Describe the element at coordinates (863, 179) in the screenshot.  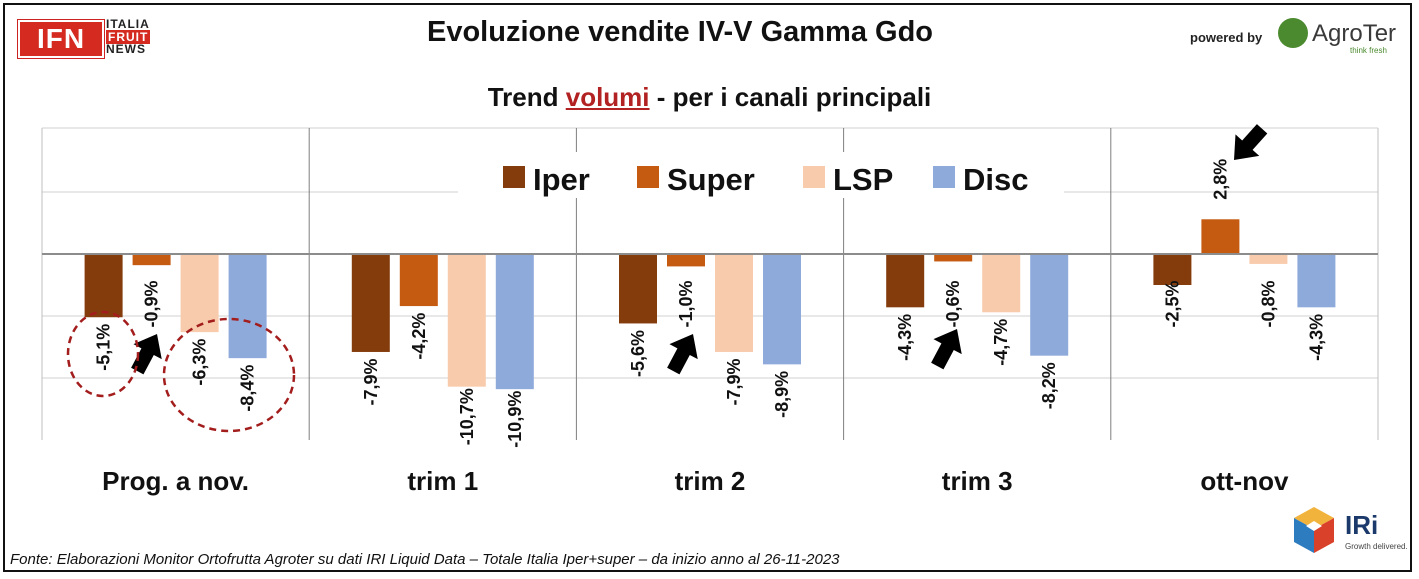
I see `legend-label-lsp: LSP` at that location.